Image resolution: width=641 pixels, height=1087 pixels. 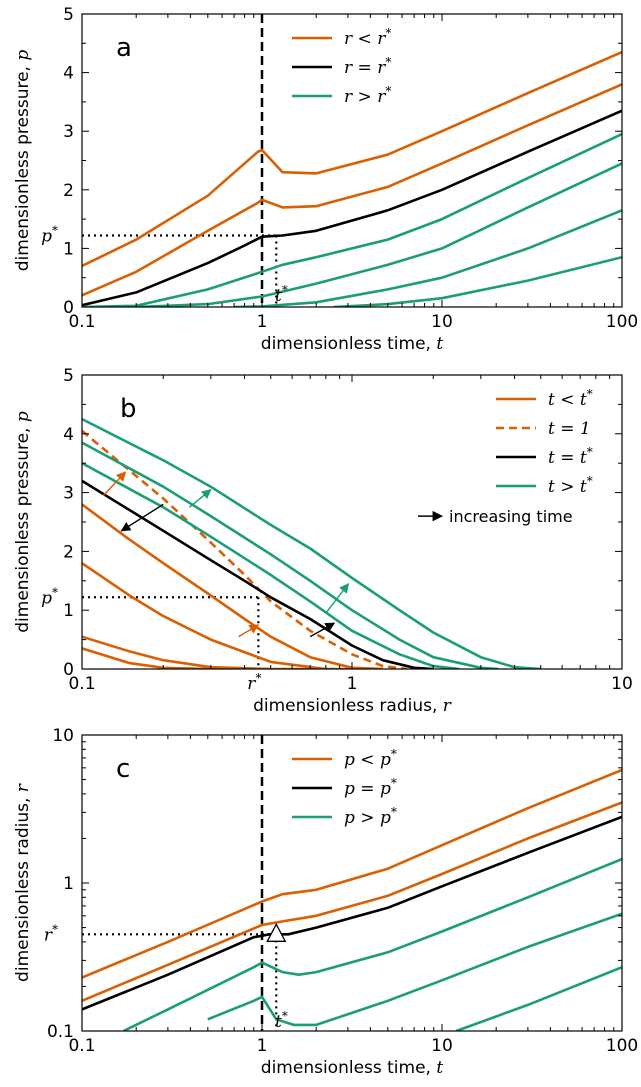 What do you see at coordinates (352, 706) in the screenshot?
I see `x-axis-label: dimensionless radius, r` at bounding box center [352, 706].